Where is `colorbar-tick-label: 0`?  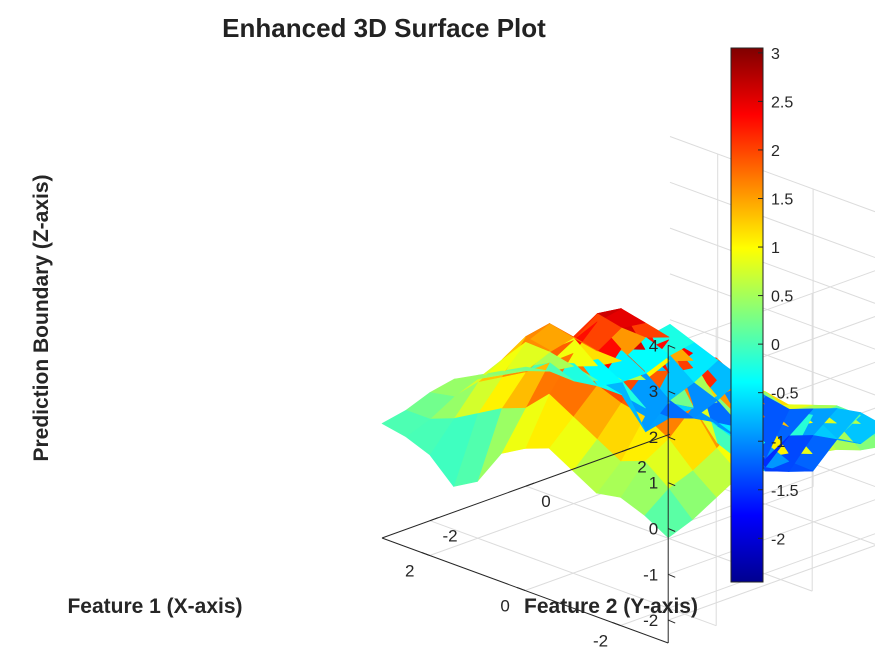 colorbar-tick-label: 0 is located at coordinates (775, 345).